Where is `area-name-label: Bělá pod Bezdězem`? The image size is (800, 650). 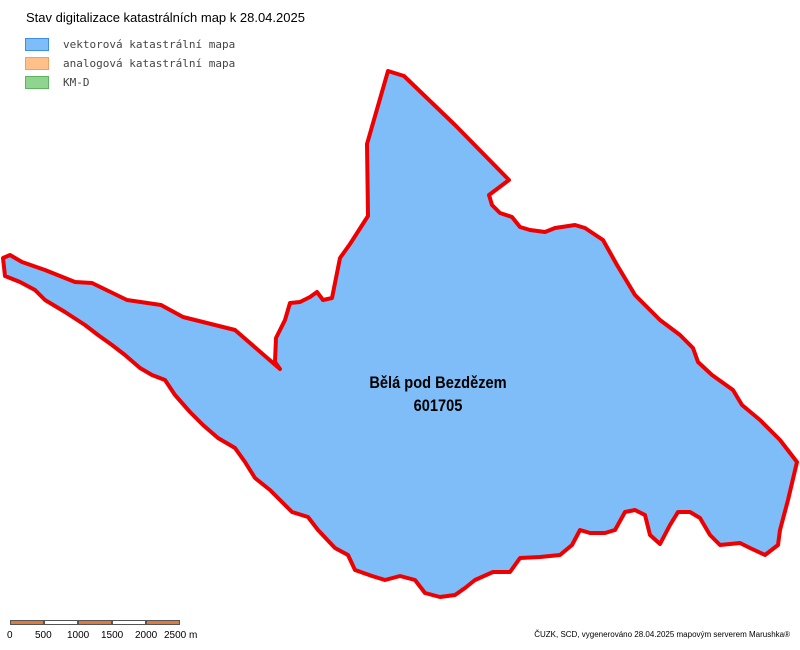 area-name-label: Bělá pod Bezdězem is located at coordinates (438, 382).